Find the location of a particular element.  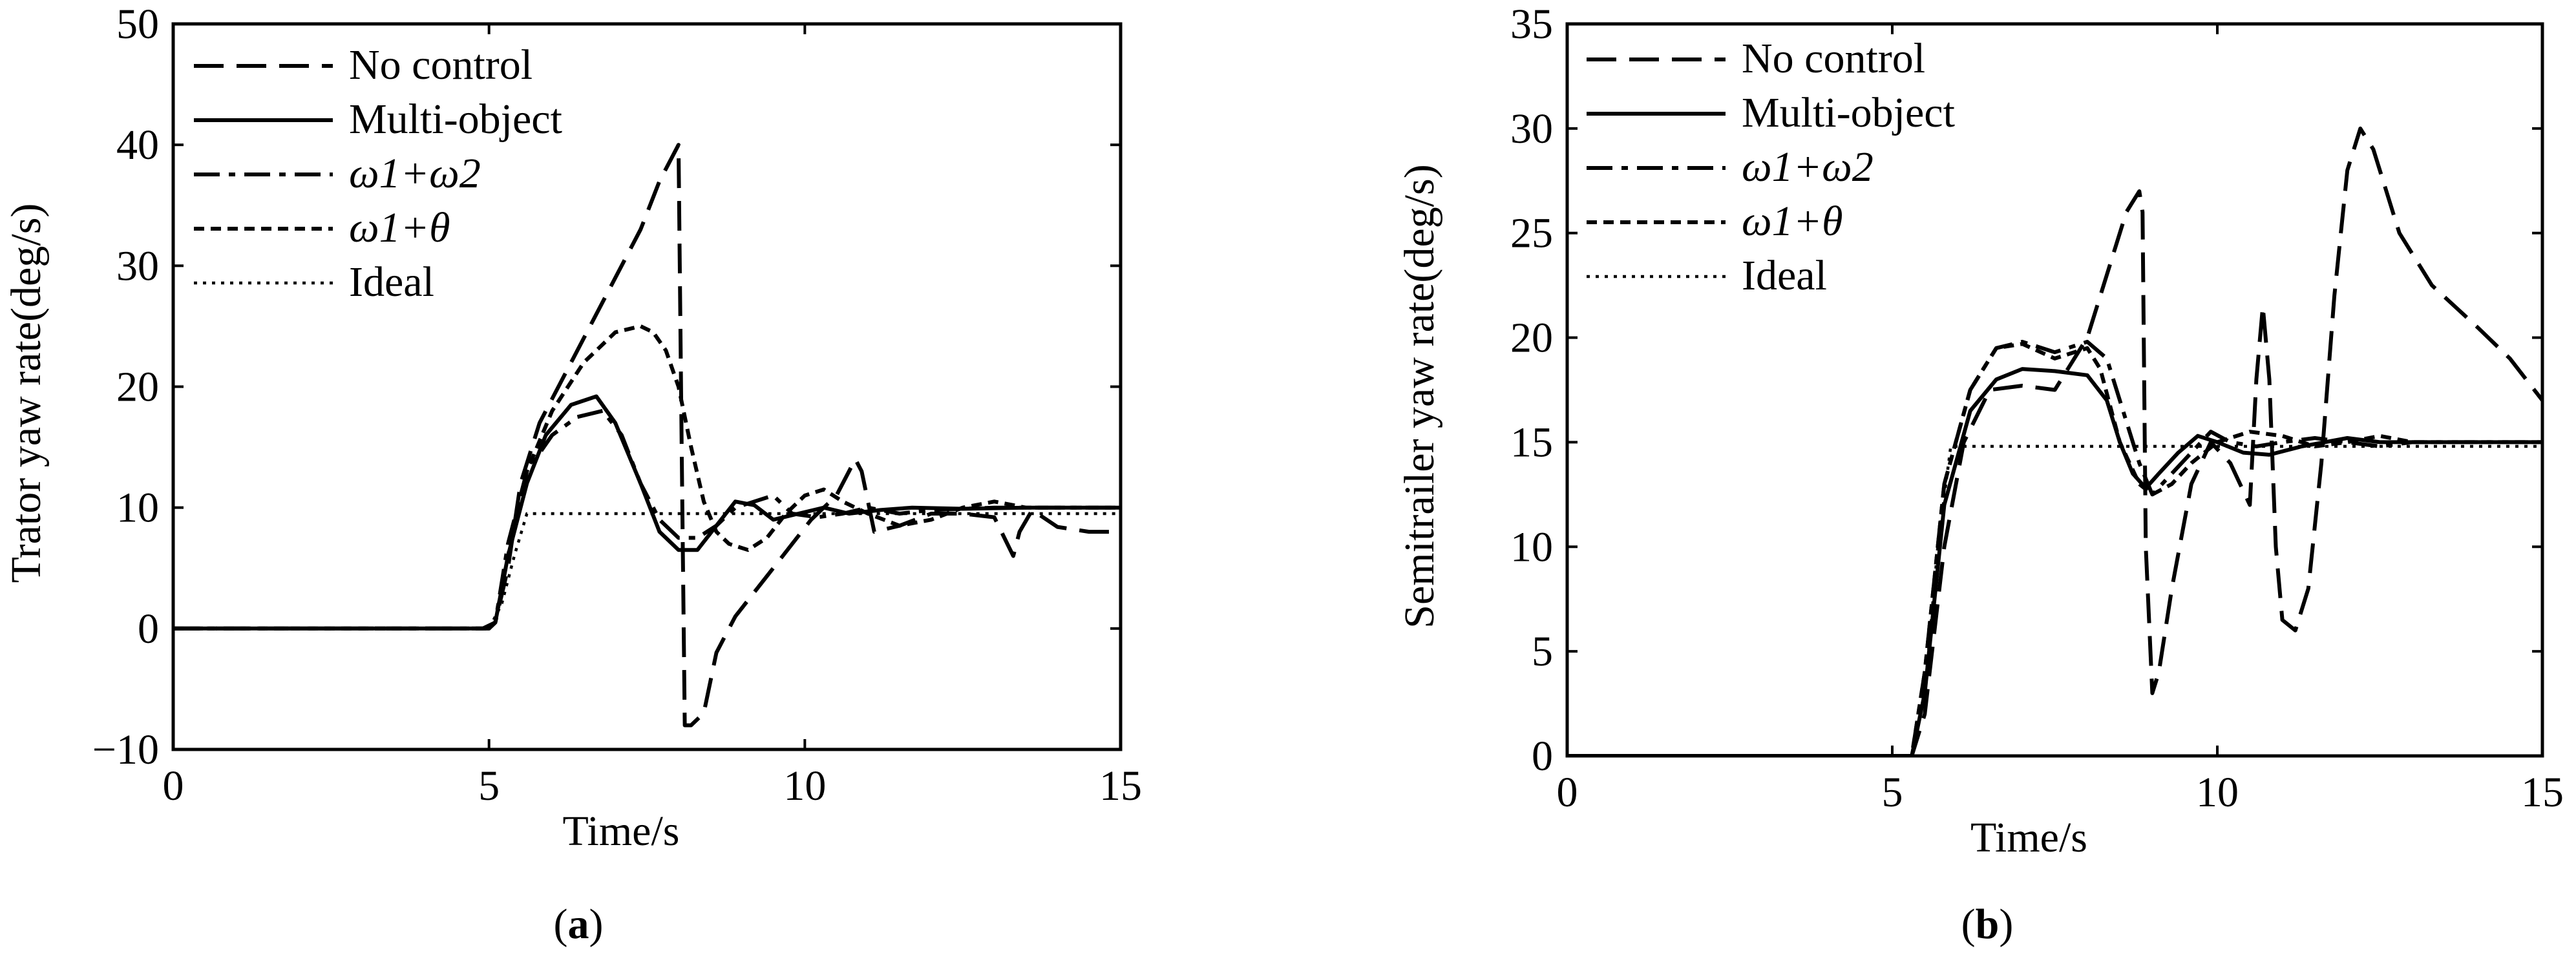

y-tick-label: 35 is located at coordinates (1531, 24).